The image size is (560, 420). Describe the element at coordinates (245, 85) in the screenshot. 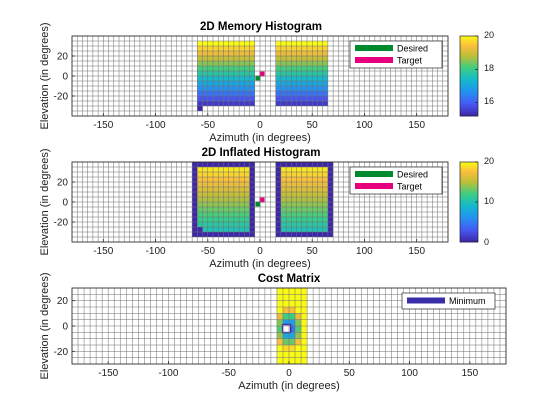

I see `memory-histogram-ticks` at that location.